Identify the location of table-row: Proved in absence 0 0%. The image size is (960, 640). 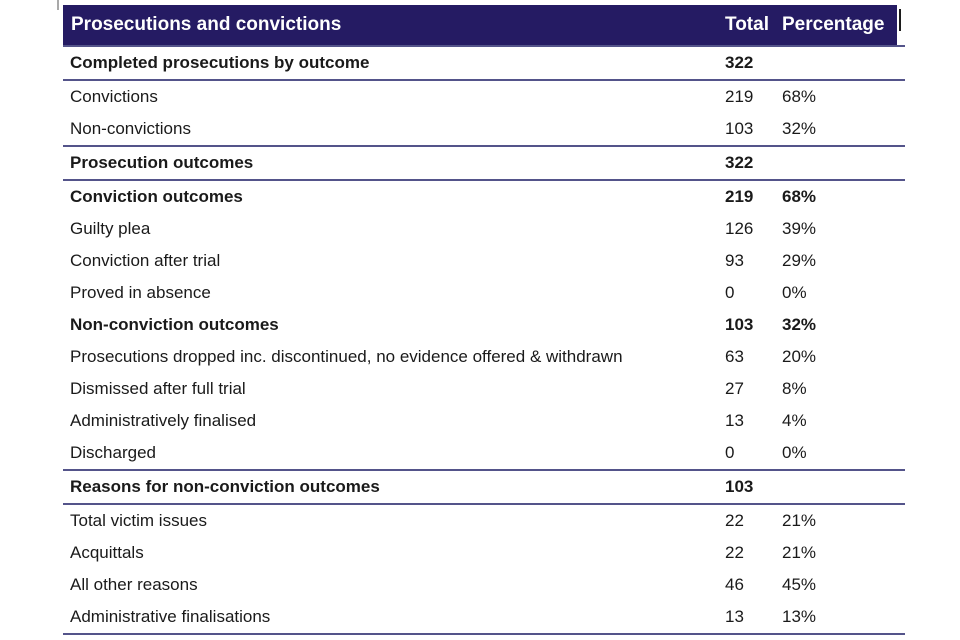
(484, 293).